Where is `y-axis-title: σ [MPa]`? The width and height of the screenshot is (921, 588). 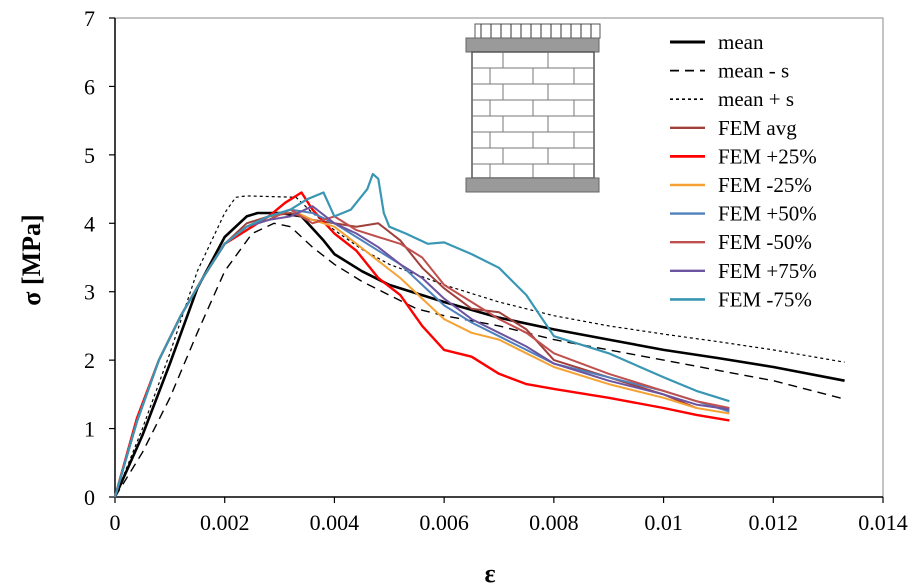 y-axis-title: σ [MPa] is located at coordinates (31, 259).